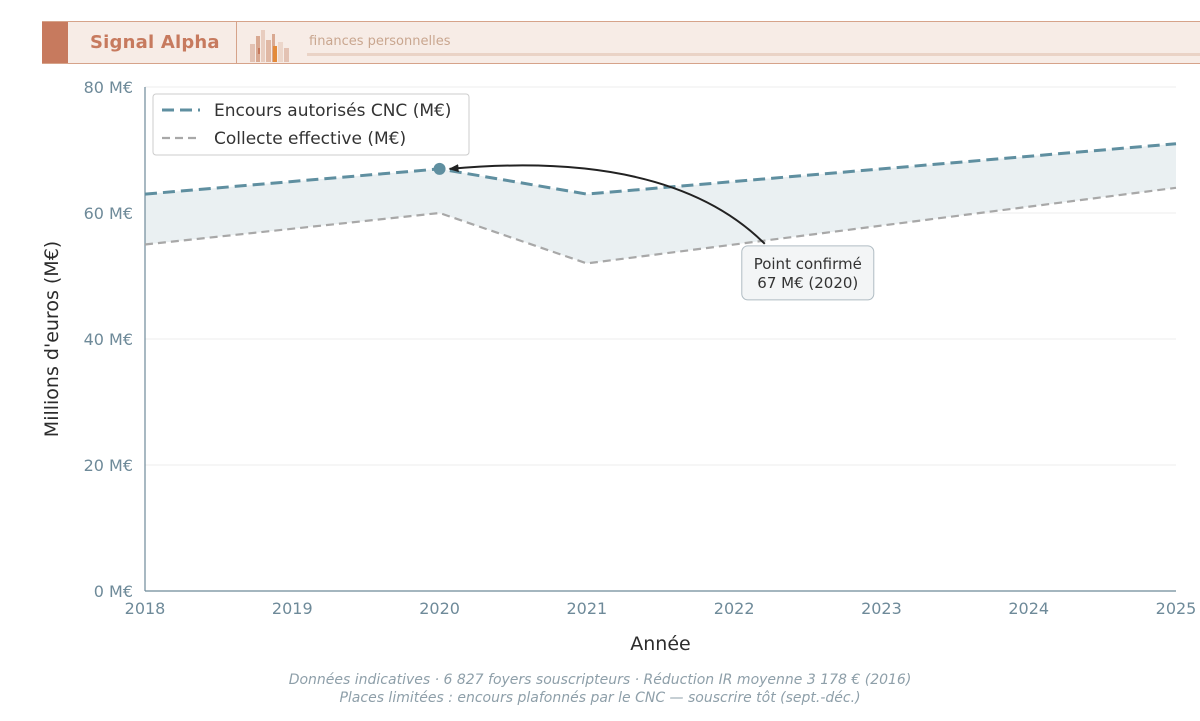 Image resolution: width=1200 pixels, height=721 pixels. Describe the element at coordinates (332, 111) in the screenshot. I see `legend-label-encours: Encours autorisés CNC (M€)` at that location.